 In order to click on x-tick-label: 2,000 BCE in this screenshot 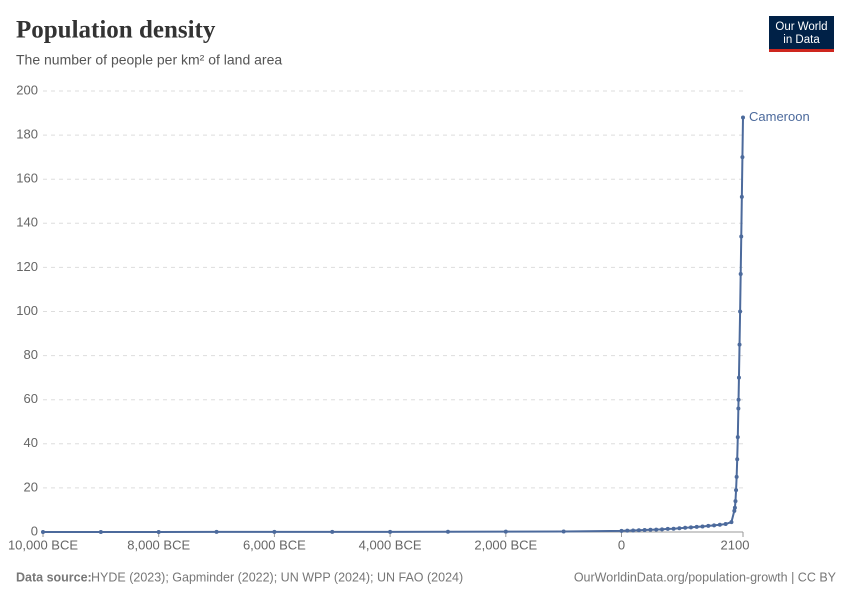, I will do `click(505, 544)`.